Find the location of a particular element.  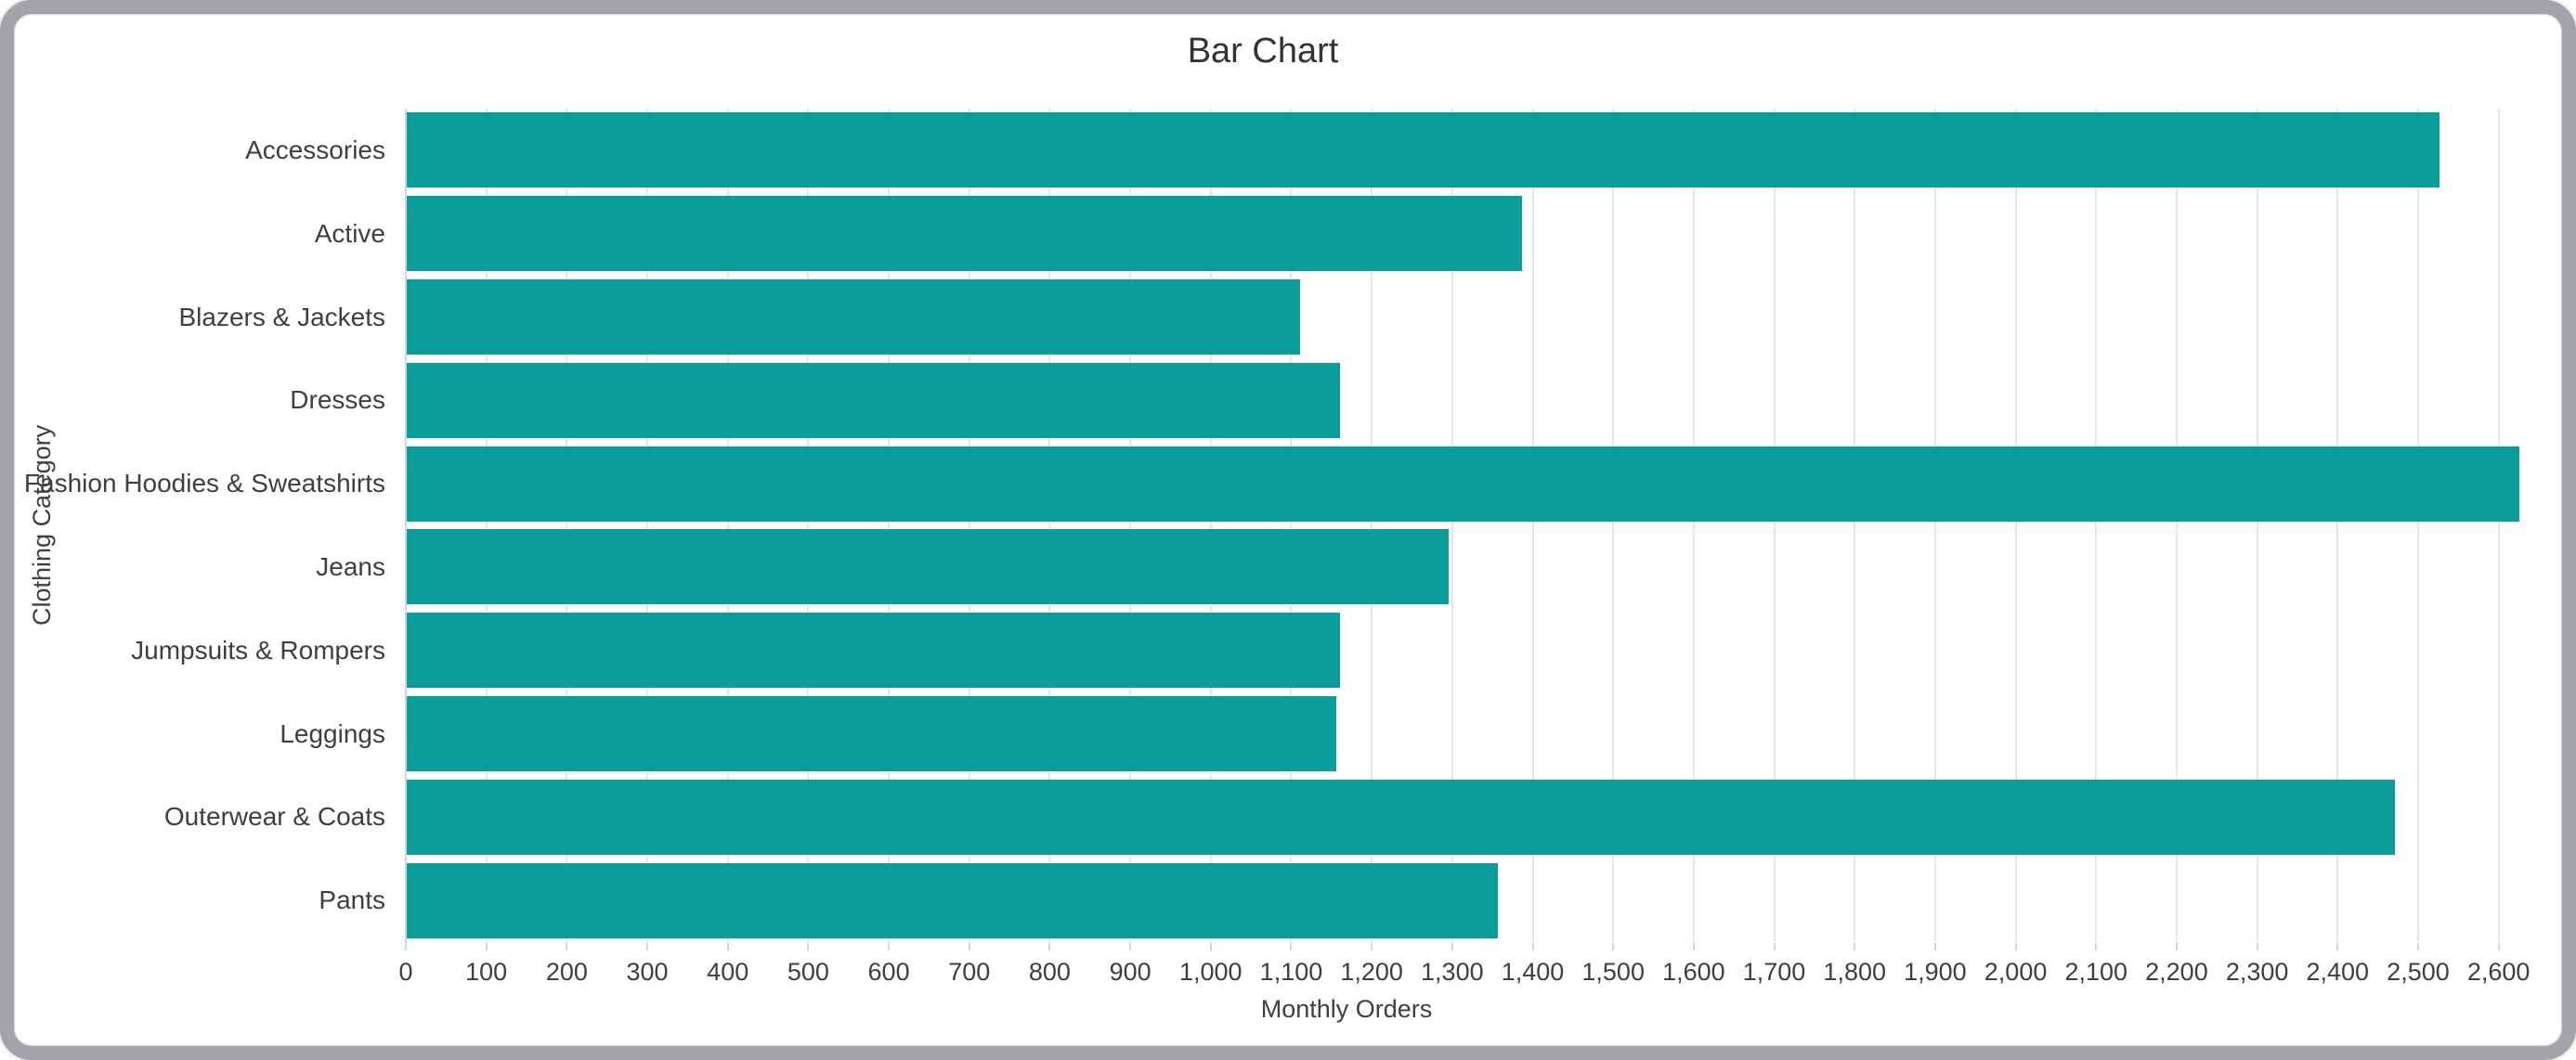

x-tick-label: 1,100 is located at coordinates (1291, 972).